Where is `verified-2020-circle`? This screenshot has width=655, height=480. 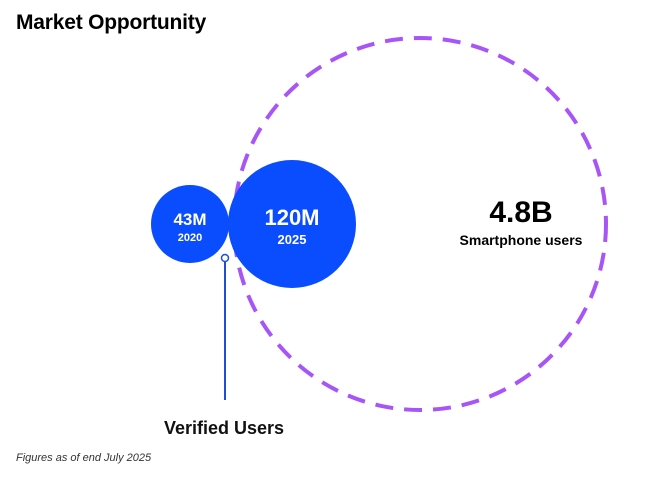
verified-2020-circle is located at coordinates (190, 224).